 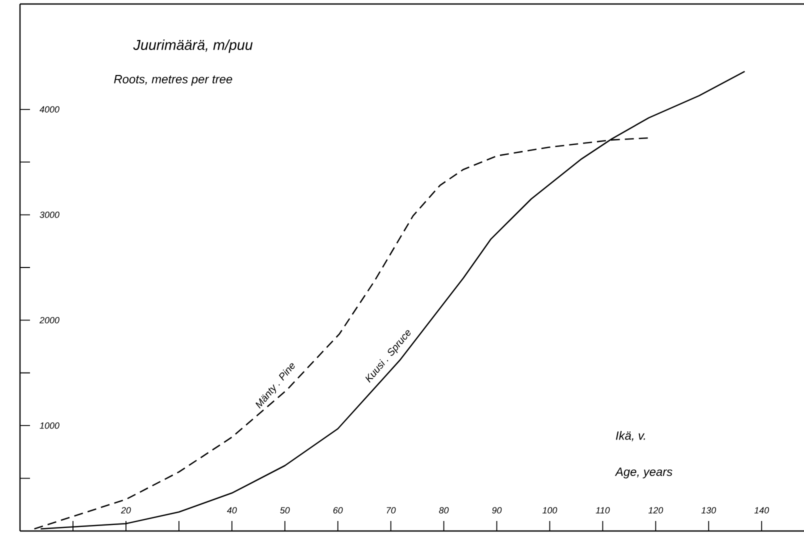 What do you see at coordinates (125, 510) in the screenshot?
I see `x-tick-label: 20` at bounding box center [125, 510].